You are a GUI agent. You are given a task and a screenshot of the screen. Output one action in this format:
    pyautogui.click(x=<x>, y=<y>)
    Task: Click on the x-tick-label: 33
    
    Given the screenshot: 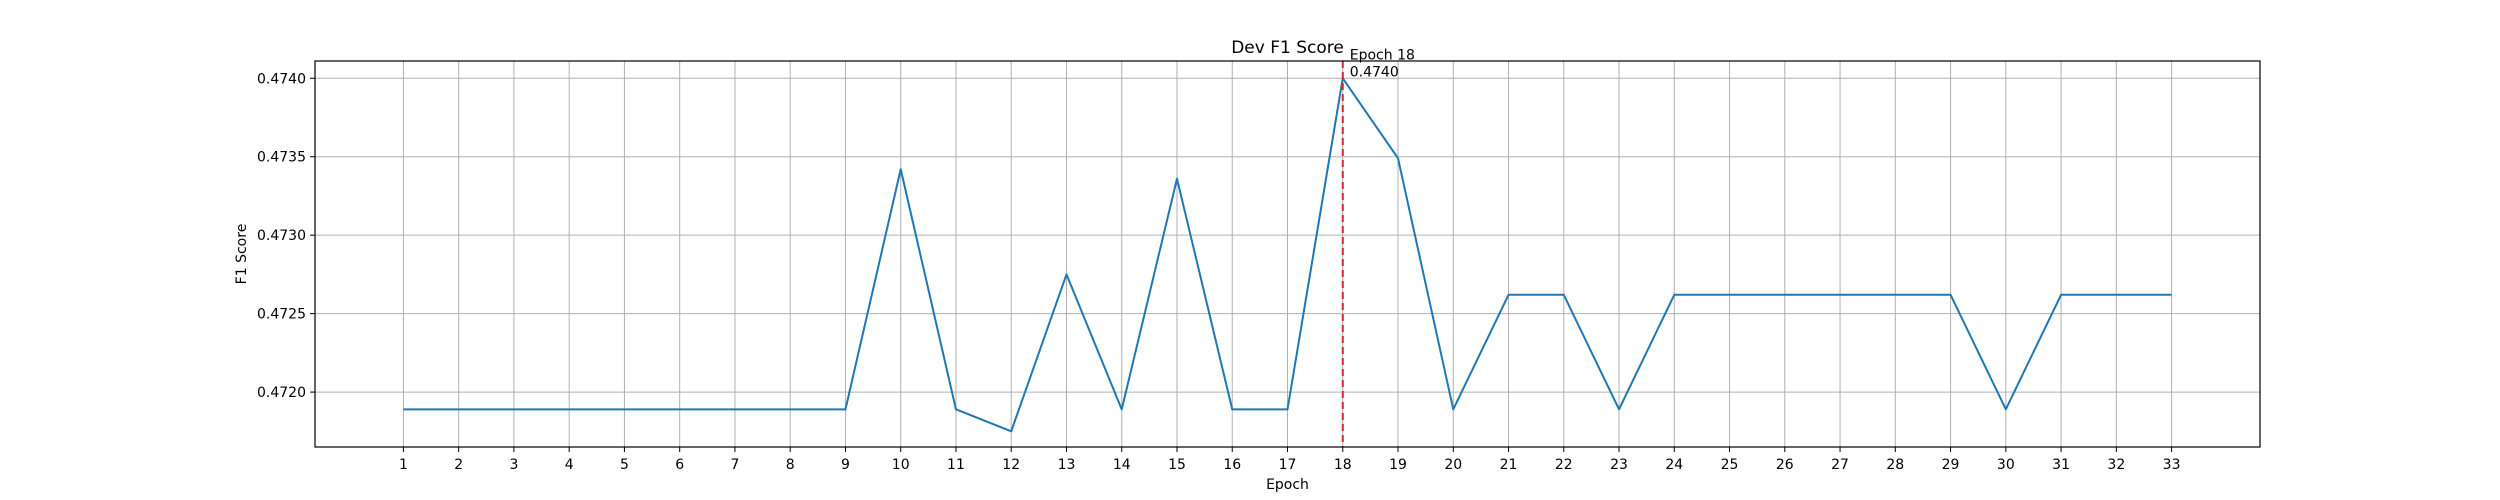 What is the action you would take?
    pyautogui.click(x=2172, y=465)
    